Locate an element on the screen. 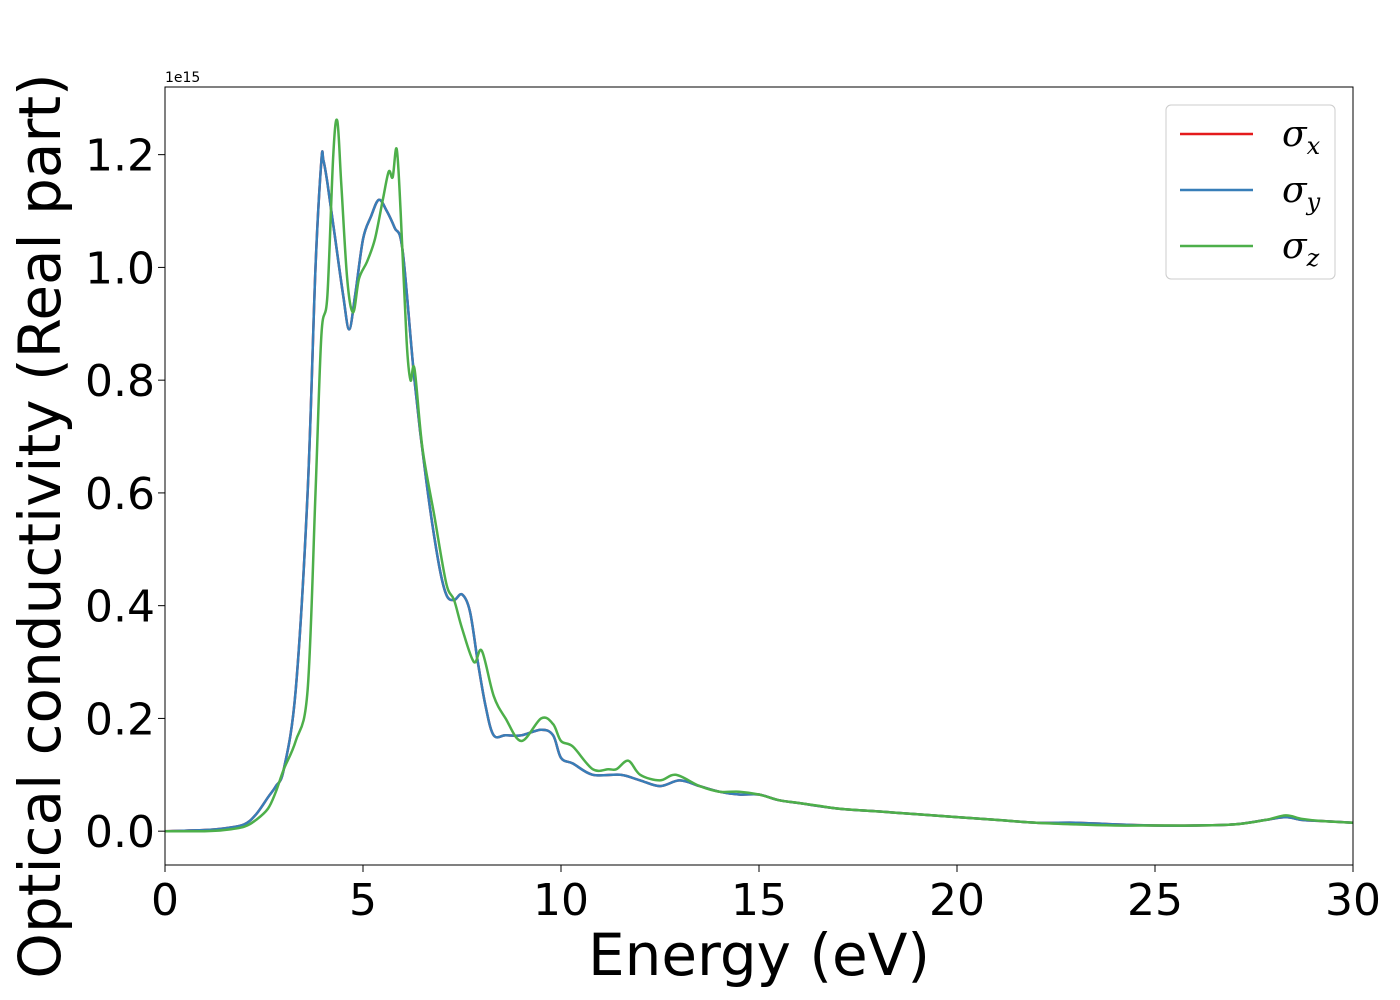 This screenshot has width=1400, height=1000. legend-label-x: σx is located at coordinates (1301, 137).